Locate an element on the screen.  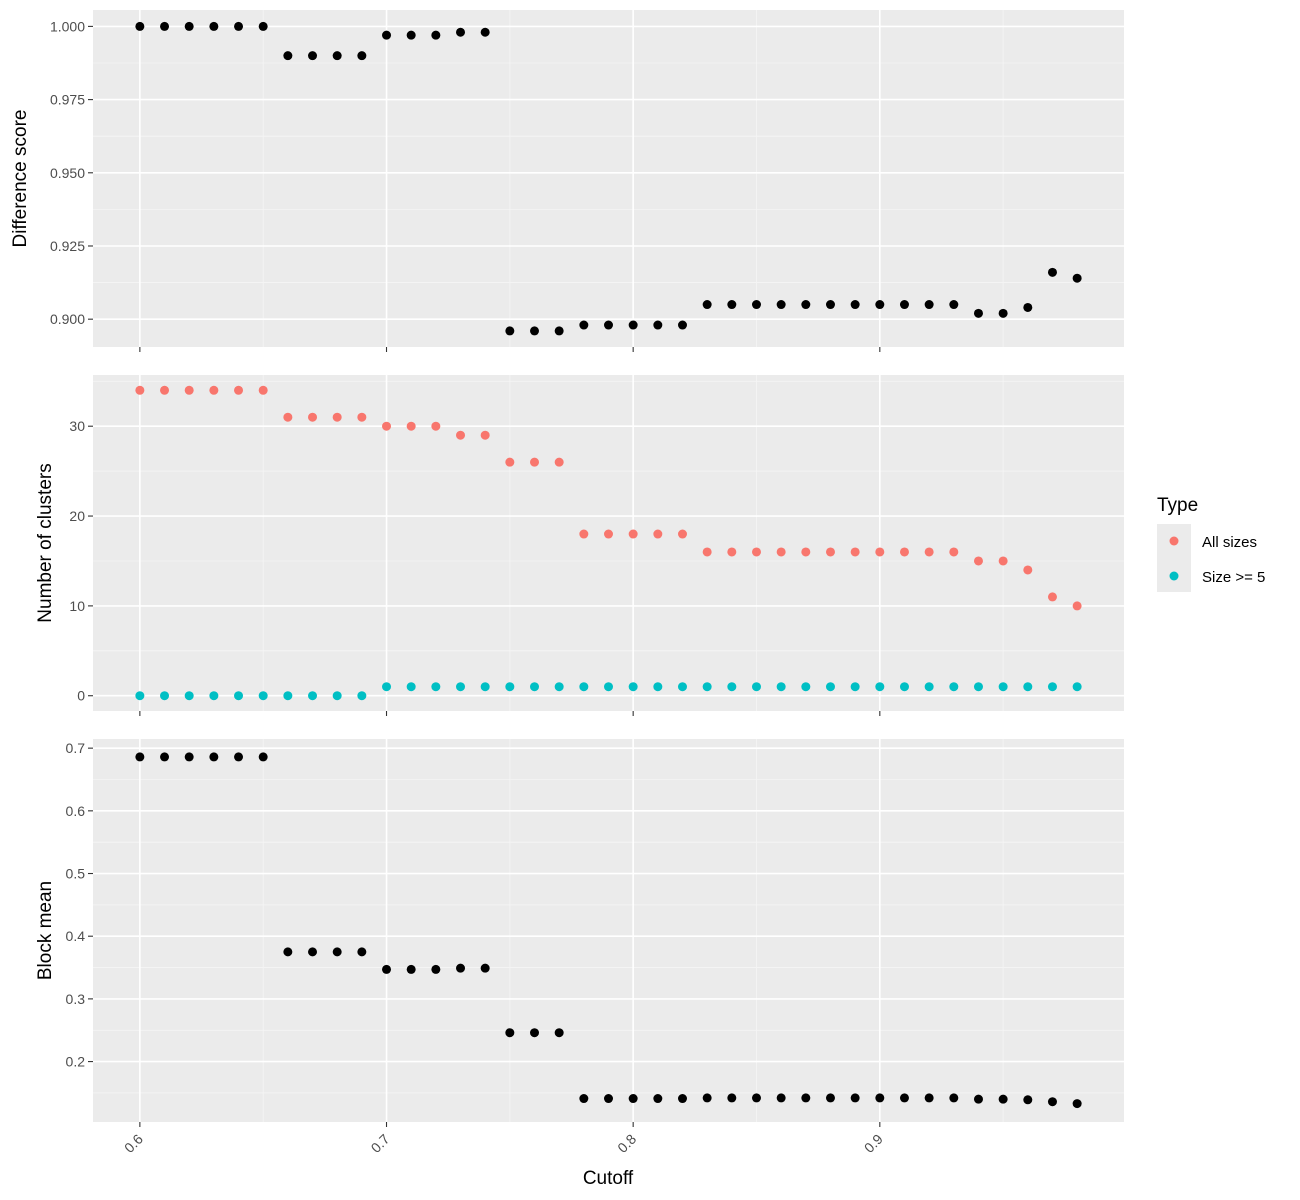
legend-key-size-5-swatch is located at coordinates (1174, 576).